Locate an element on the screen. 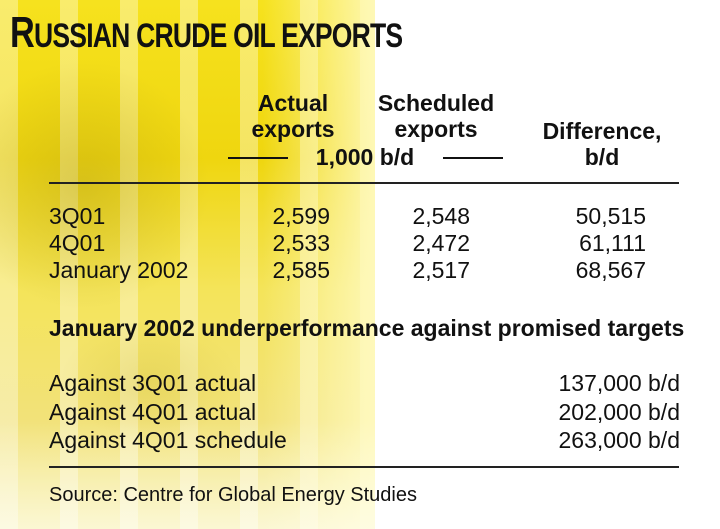  row-actual: 2,599 is located at coordinates (301, 216).